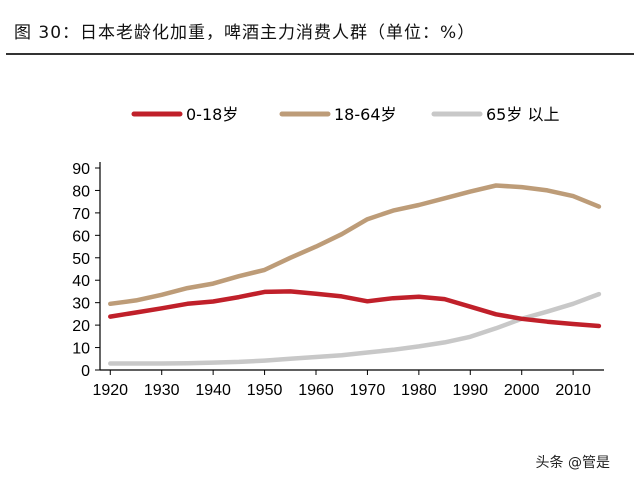 The image size is (640, 484). I want to click on x-tick-label: 1980, so click(419, 390).